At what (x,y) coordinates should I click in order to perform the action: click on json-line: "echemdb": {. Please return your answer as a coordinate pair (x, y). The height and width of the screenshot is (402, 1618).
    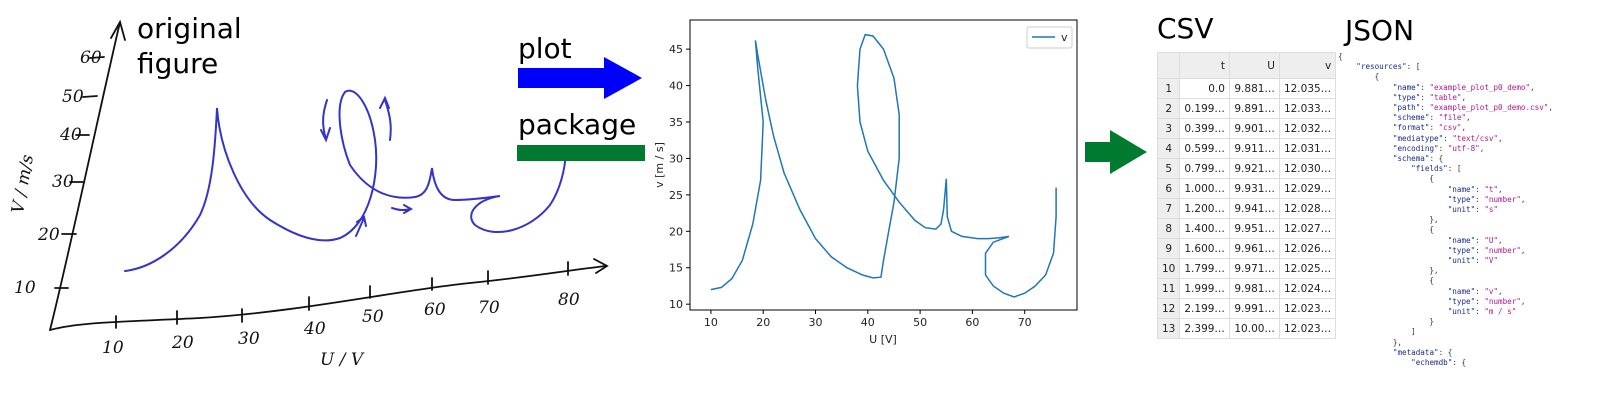
    Looking at the image, I should click on (1439, 363).